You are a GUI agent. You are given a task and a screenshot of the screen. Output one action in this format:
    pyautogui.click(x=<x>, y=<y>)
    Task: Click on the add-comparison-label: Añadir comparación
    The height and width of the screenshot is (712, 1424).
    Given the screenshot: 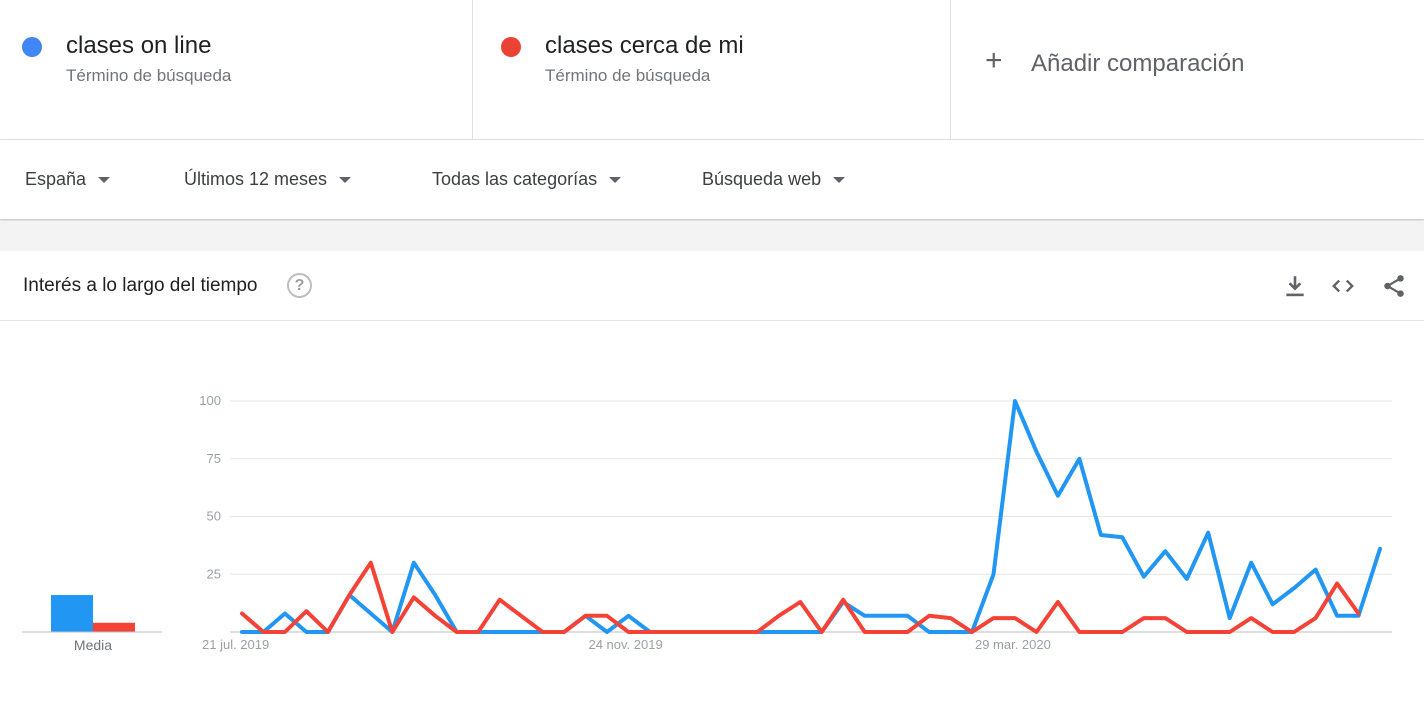 What is the action you would take?
    pyautogui.click(x=1138, y=63)
    